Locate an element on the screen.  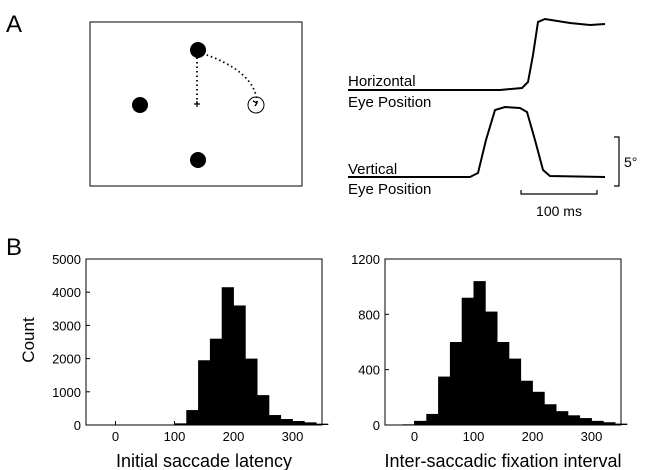
vertical-trace-label: Vertical is located at coordinates (372, 169).